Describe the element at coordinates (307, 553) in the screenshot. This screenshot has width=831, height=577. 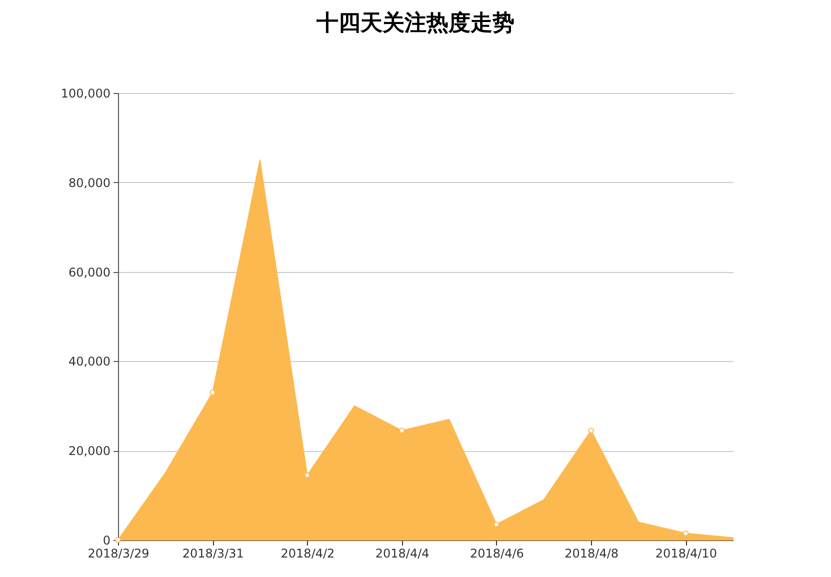
I see `x-tick-label: 2018/4/2` at that location.